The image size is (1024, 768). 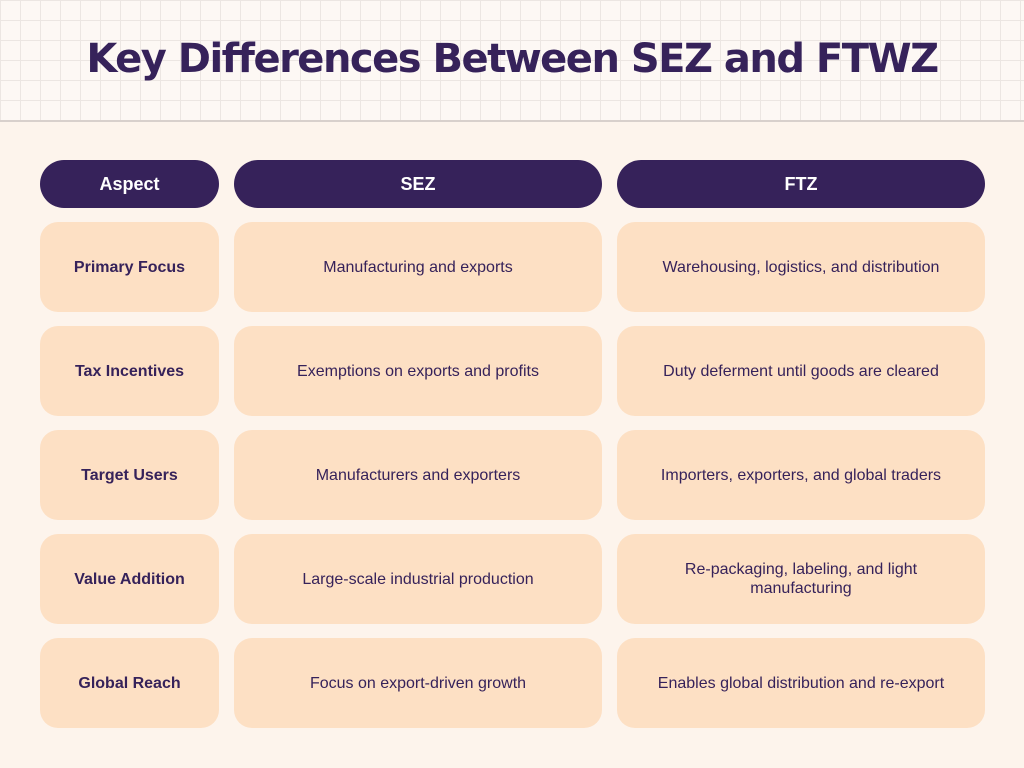 I want to click on page-title: Key Differences Between SEZ and FTWZ, so click(x=512, y=59).